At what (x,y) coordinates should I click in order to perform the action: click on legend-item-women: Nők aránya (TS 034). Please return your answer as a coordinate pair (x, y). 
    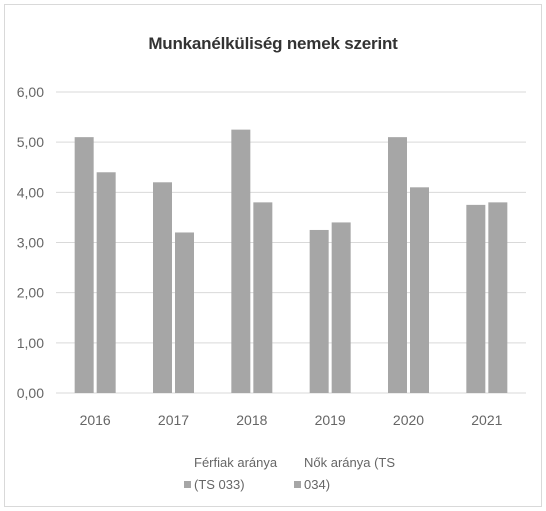
    Looking at the image, I should click on (346, 474).